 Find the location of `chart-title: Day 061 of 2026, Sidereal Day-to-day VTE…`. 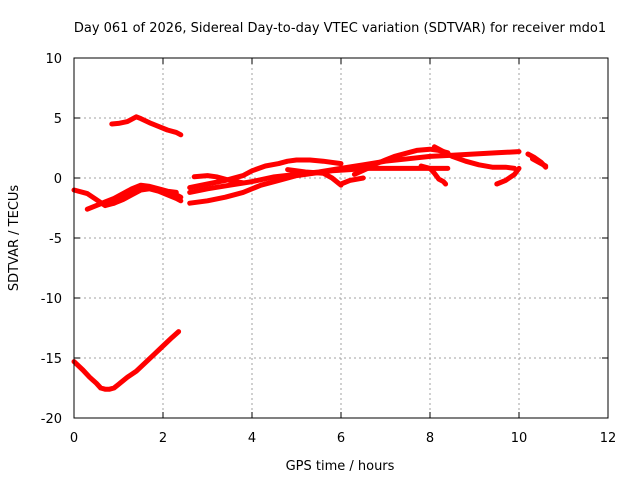

chart-title: Day 061 of 2026, Sidereal Day-to-day VTE… is located at coordinates (340, 28).